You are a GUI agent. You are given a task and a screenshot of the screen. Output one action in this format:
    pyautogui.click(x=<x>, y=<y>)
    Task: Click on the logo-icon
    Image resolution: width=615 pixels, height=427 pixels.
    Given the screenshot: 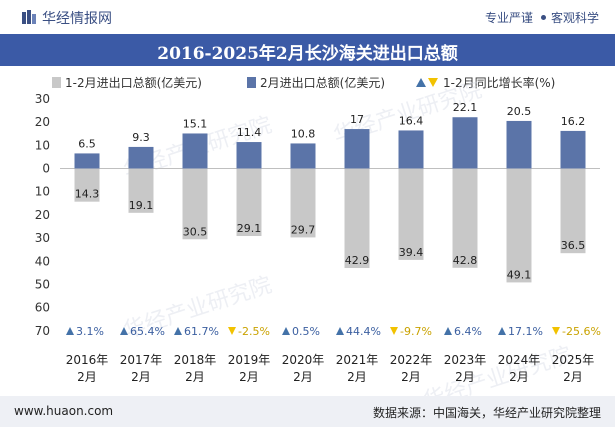 What is the action you would take?
    pyautogui.click(x=29, y=17)
    